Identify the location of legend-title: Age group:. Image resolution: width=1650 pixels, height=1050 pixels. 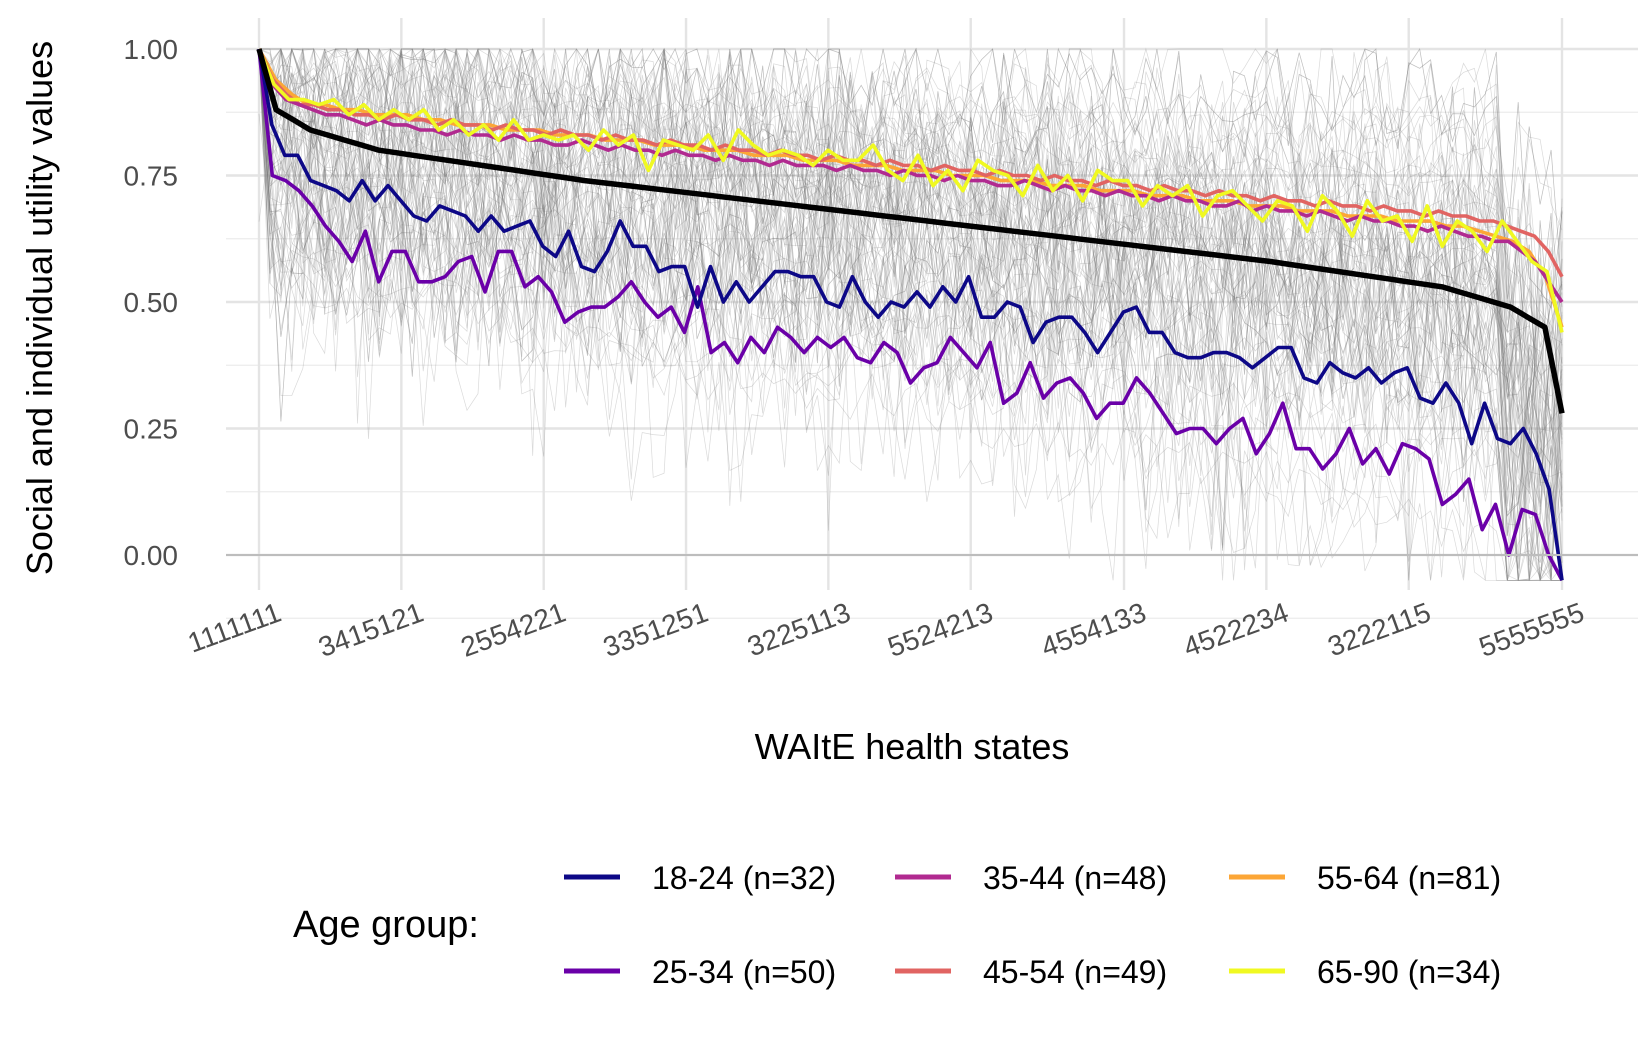
(386, 925).